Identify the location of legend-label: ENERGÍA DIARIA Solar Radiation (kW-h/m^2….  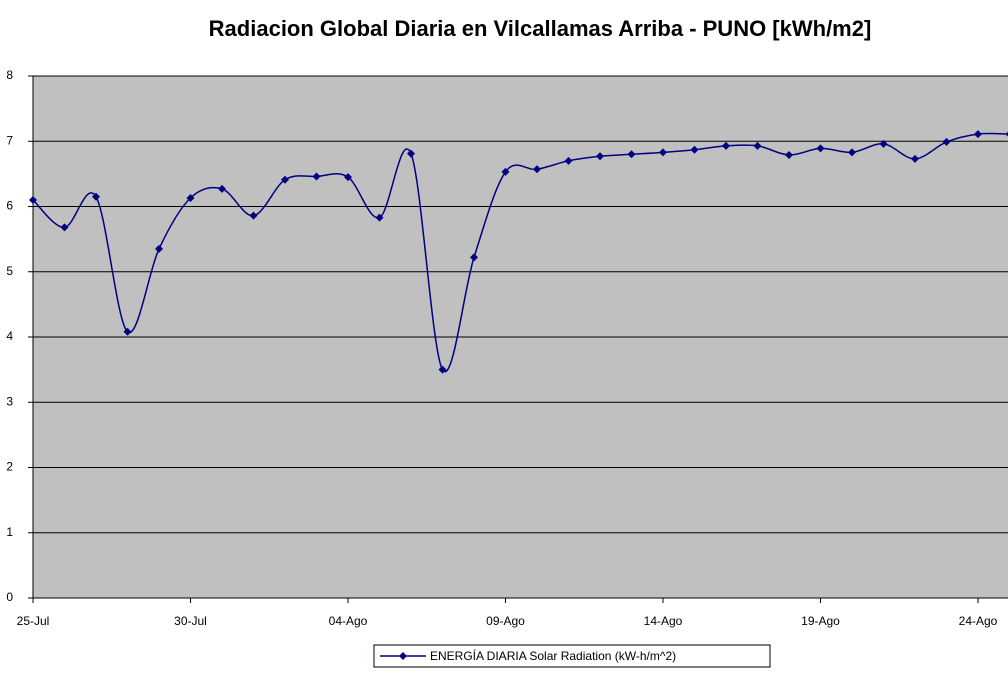
(553, 655).